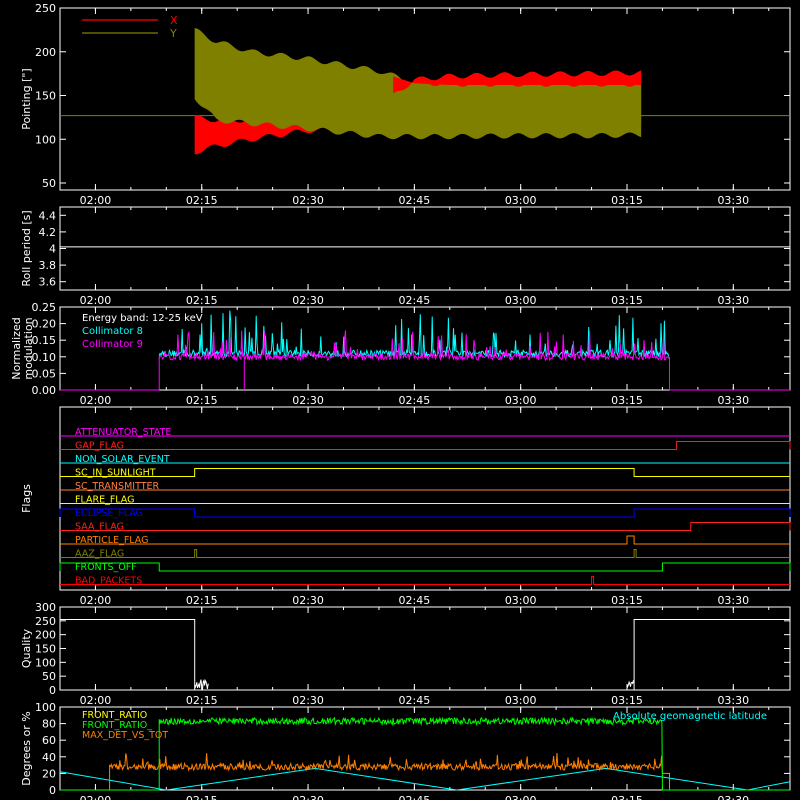 This screenshot has width=800, height=800. What do you see at coordinates (117, 486) in the screenshot?
I see `flag-label-sc-transmitter: SC_TRANSMITTER` at bounding box center [117, 486].